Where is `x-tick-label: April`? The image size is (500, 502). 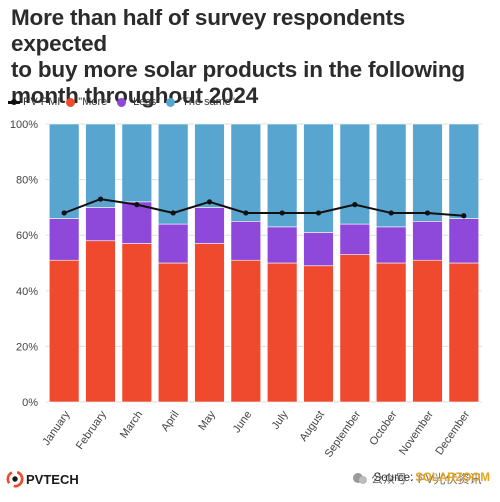
x-tick-label: April is located at coordinates (170, 421).